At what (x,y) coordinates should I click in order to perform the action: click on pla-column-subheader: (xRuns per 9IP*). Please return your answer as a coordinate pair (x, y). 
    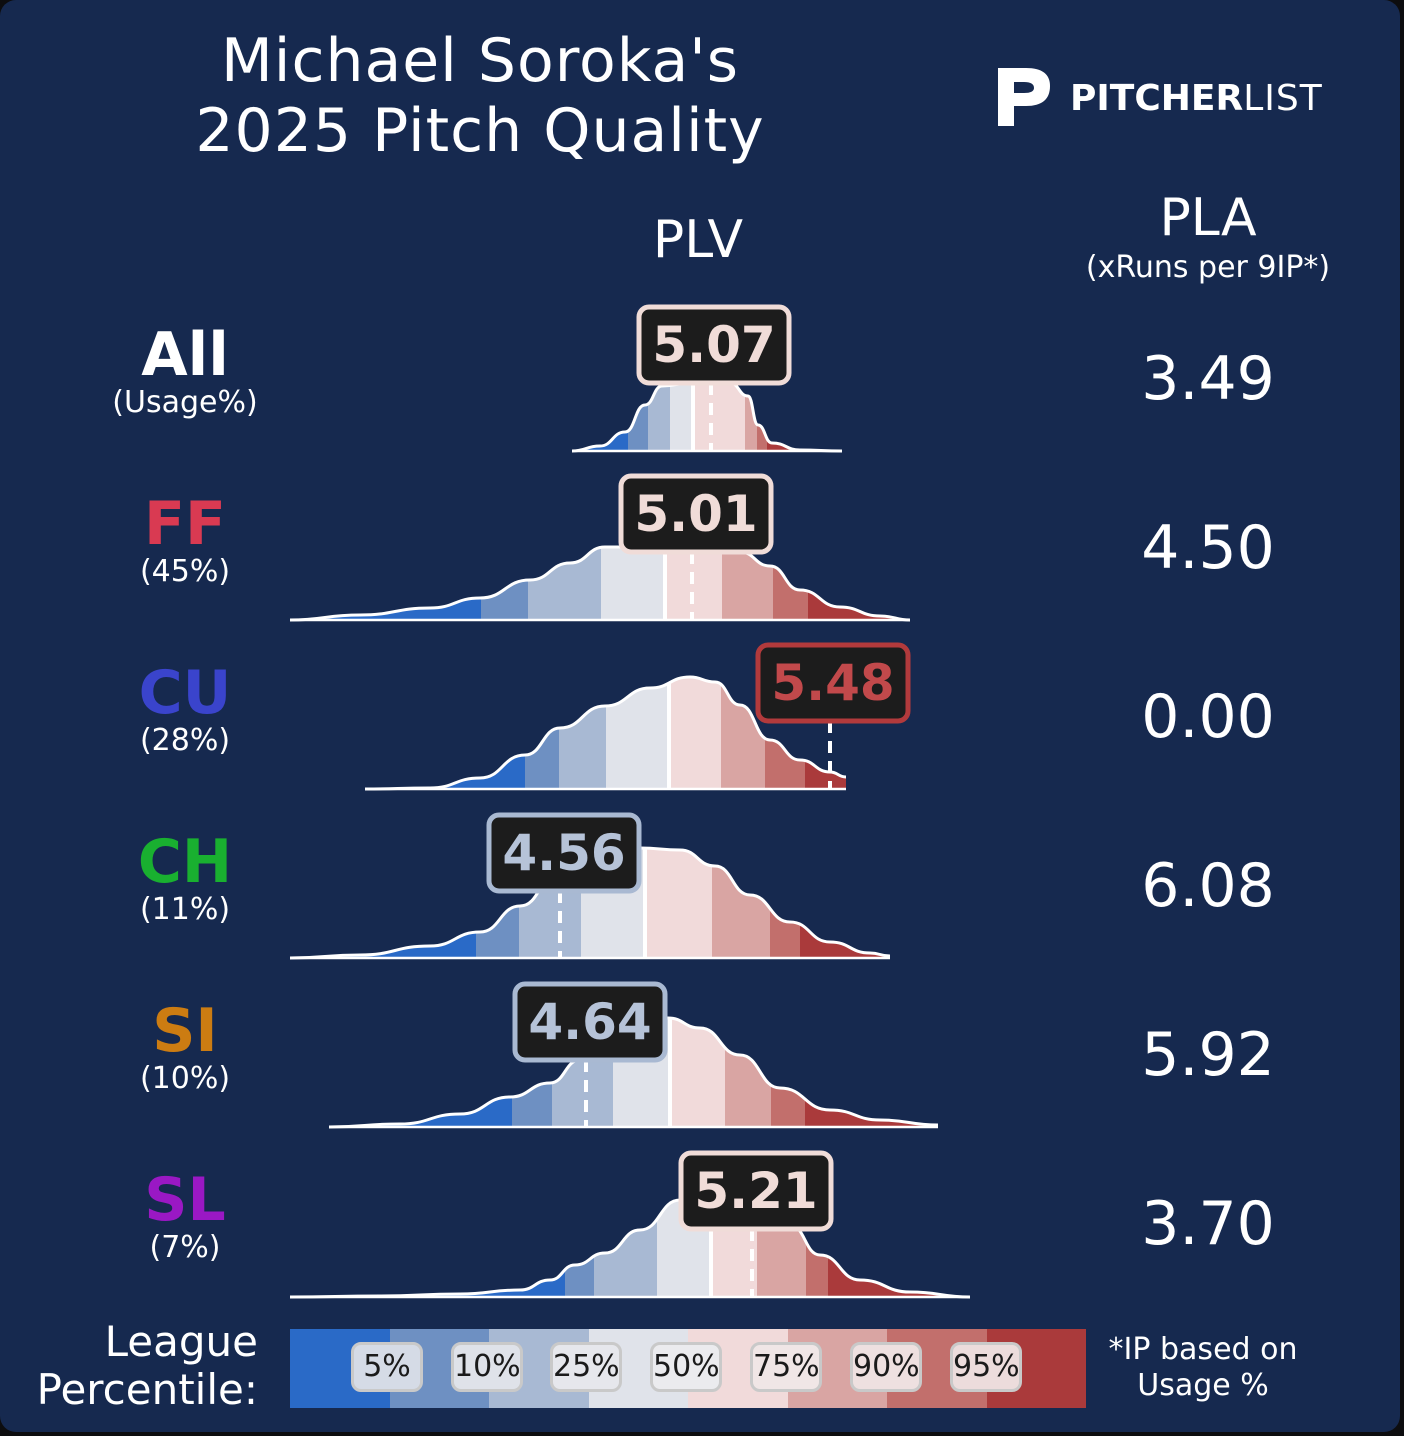
    Looking at the image, I should click on (1208, 267).